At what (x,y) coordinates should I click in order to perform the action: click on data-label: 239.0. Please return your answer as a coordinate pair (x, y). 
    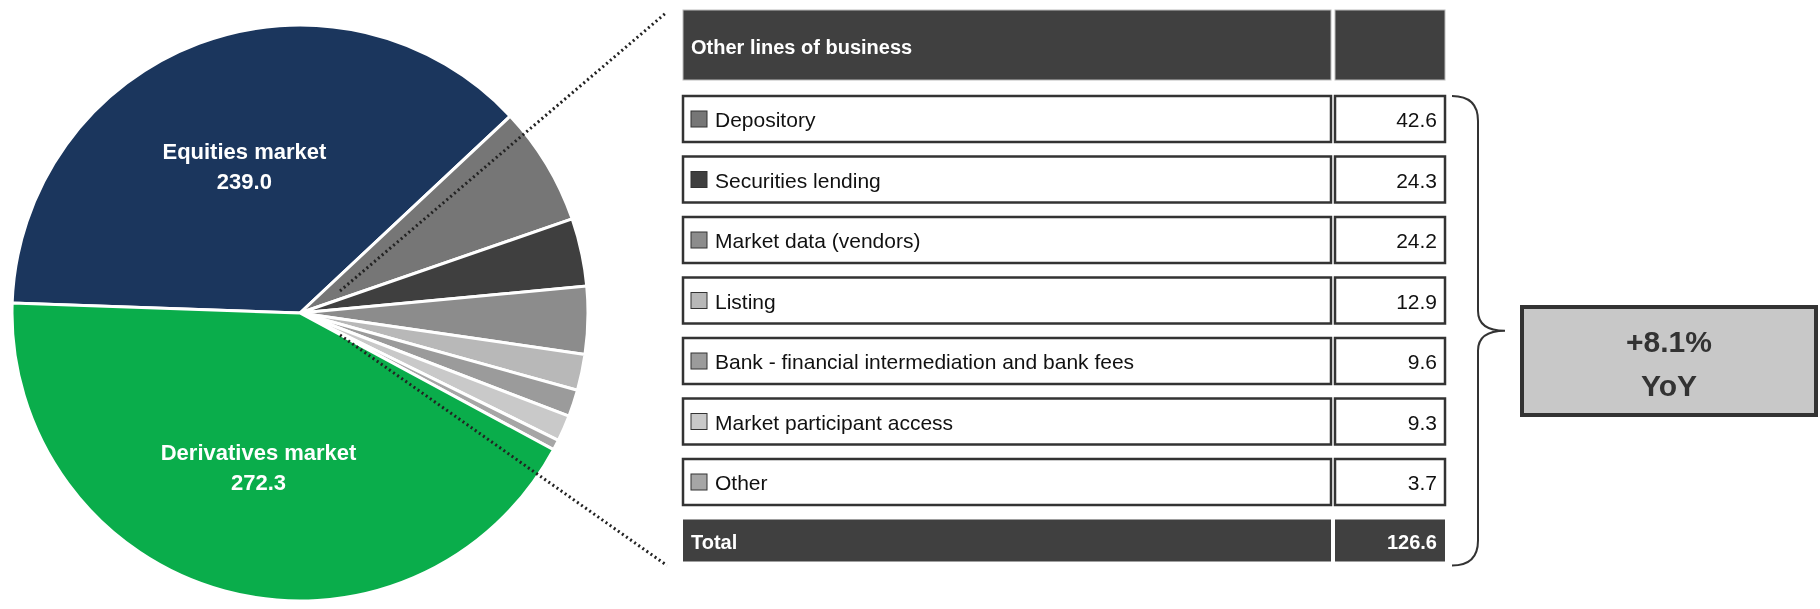
    Looking at the image, I should click on (244, 181).